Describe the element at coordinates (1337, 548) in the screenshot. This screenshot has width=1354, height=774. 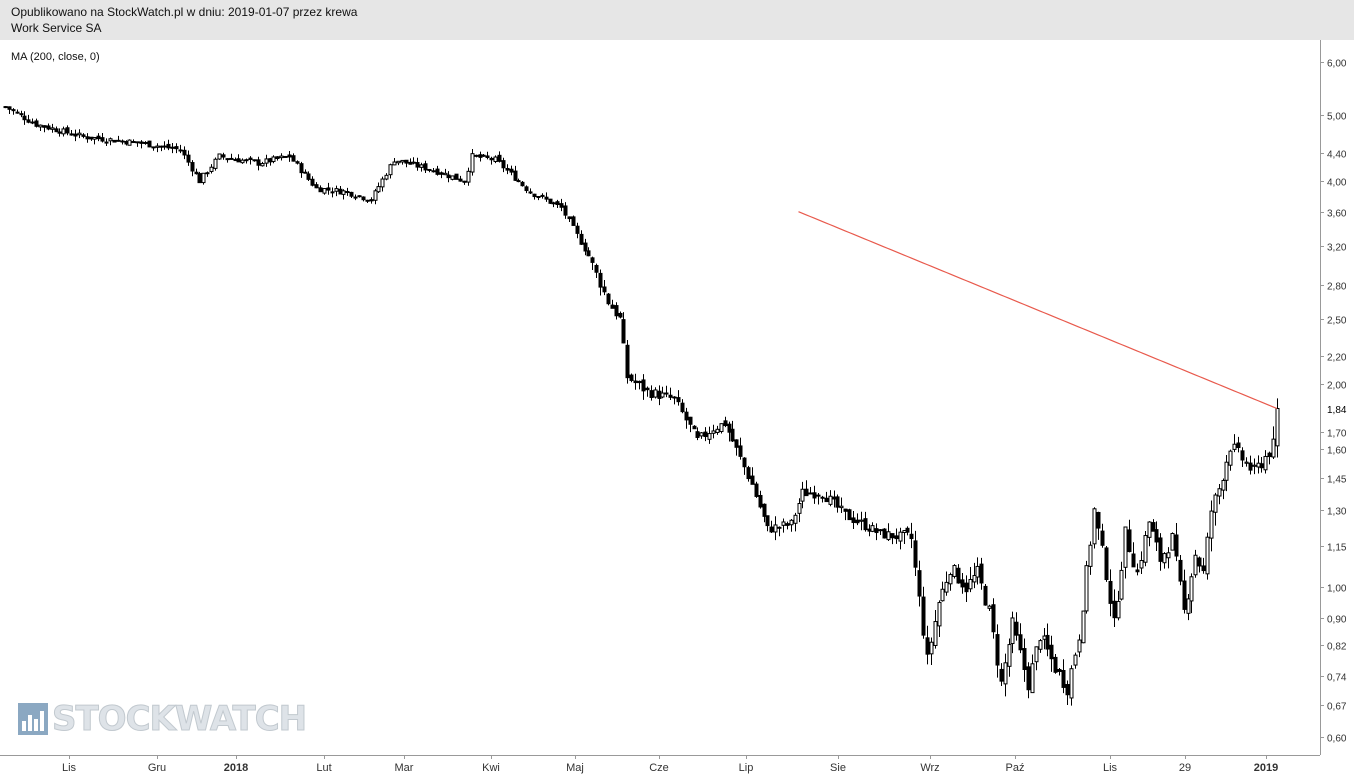
I see `y-tick-label: 1,15` at that location.